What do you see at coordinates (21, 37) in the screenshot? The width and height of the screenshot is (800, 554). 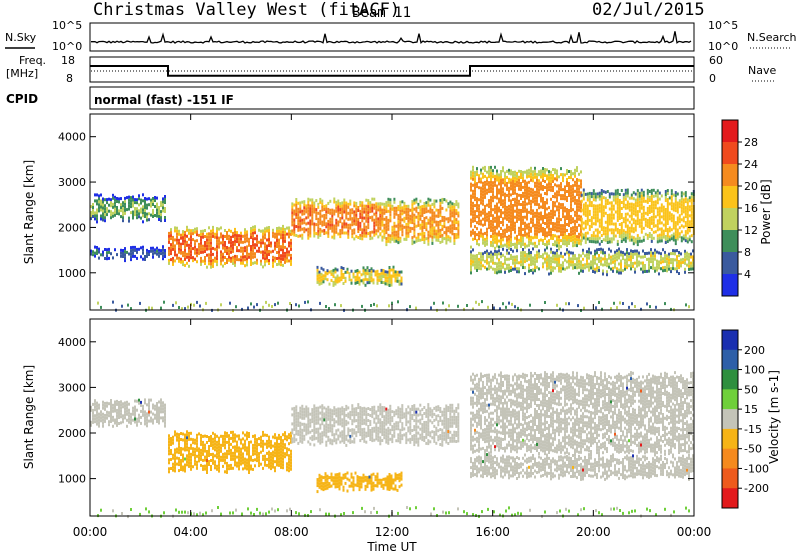 I see `nsky-label: N.Sky` at bounding box center [21, 37].